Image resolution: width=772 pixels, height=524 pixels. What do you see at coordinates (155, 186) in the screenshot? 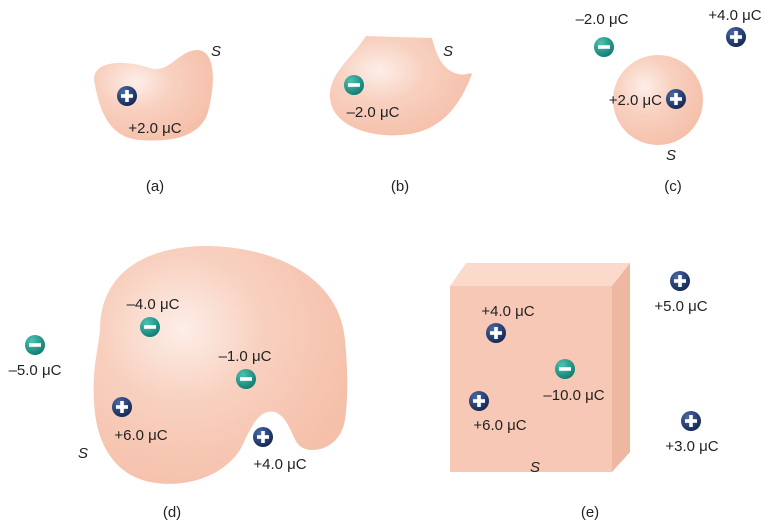
I see `panel-caption: (a)` at bounding box center [155, 186].